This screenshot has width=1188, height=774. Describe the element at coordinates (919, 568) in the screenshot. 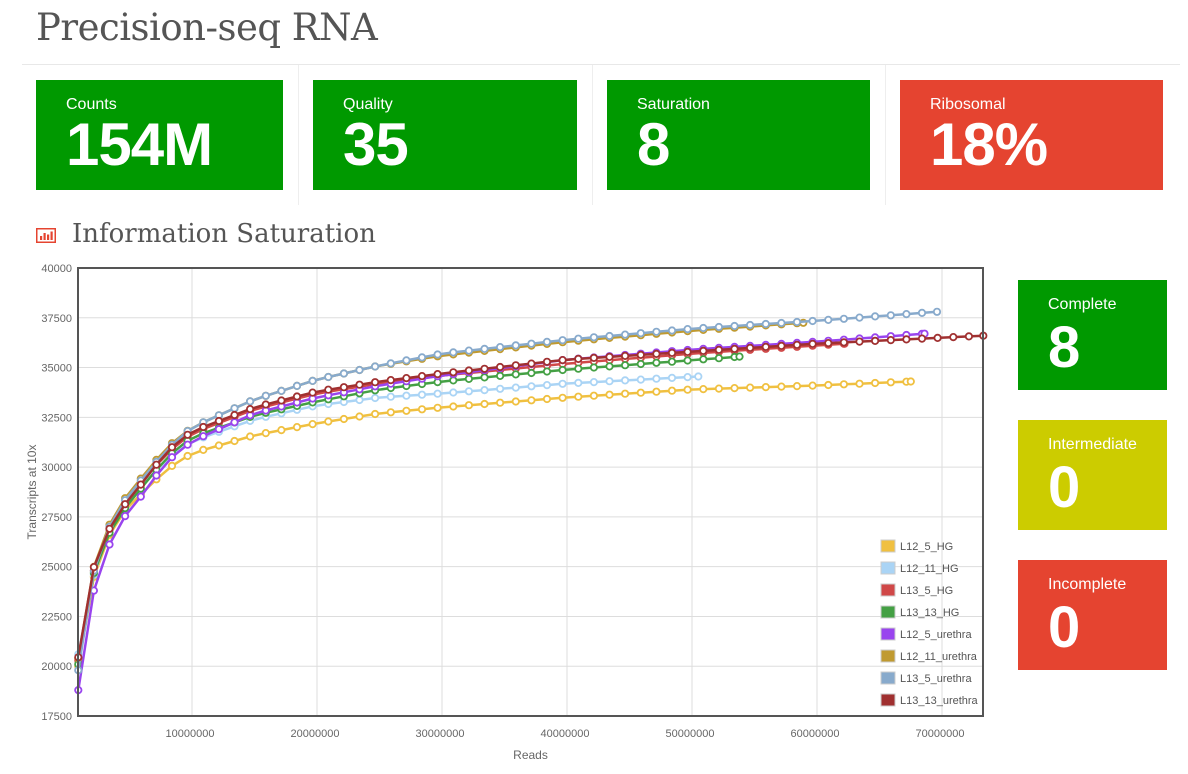

I see `legend-item: L12_11_HG` at that location.